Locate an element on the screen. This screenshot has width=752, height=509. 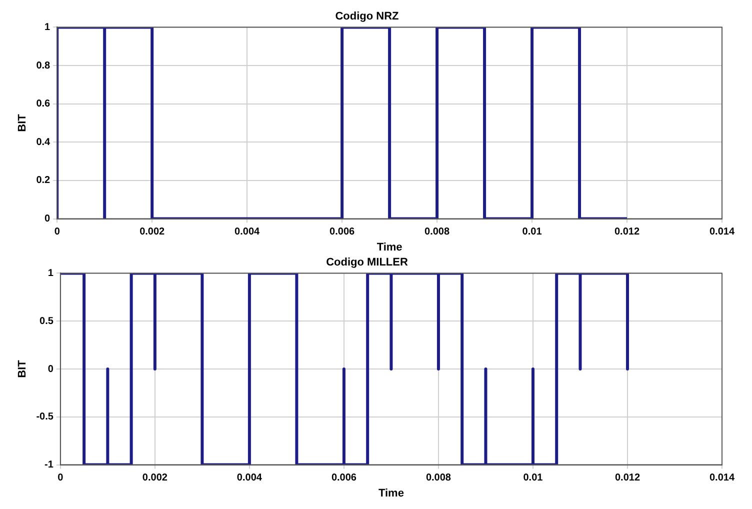
y-tick-label: 0.8 is located at coordinates (43, 66).